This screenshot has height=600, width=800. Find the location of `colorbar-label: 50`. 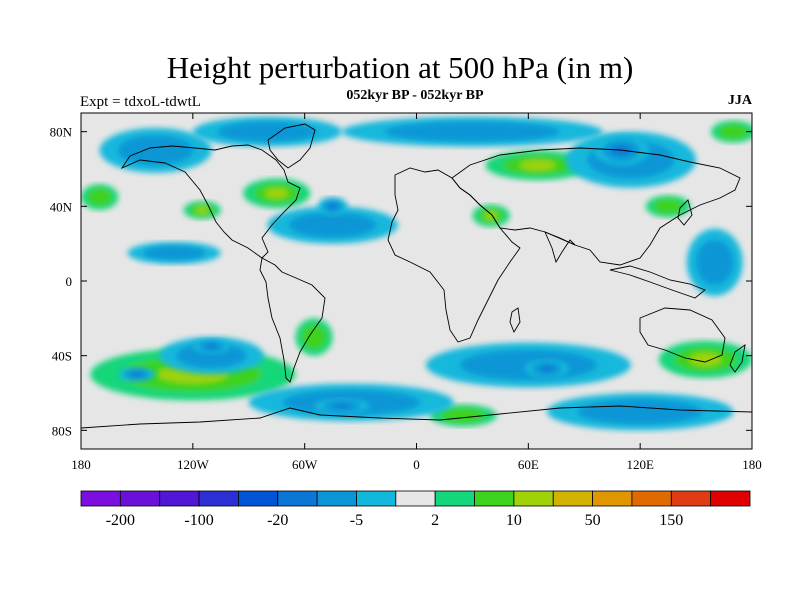

colorbar-label: 50 is located at coordinates (593, 520).